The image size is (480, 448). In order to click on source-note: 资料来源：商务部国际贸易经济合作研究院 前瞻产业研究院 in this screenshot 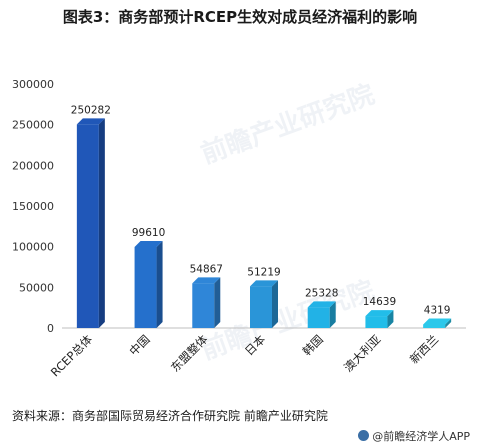, I will do `click(170, 416)`.